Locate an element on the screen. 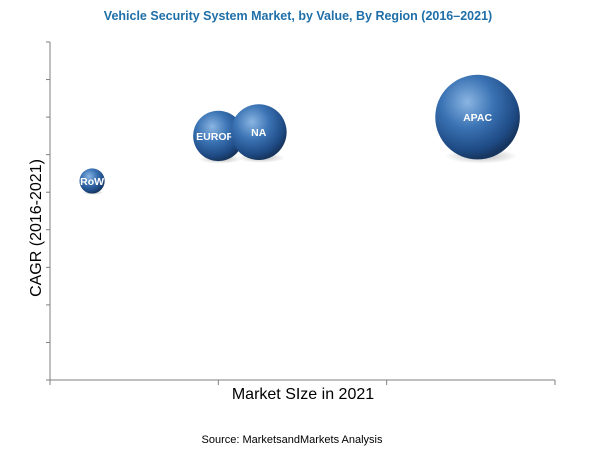 Image resolution: width=597 pixels, height=469 pixels. bubble-label-europe: EUROPE is located at coordinates (218, 137).